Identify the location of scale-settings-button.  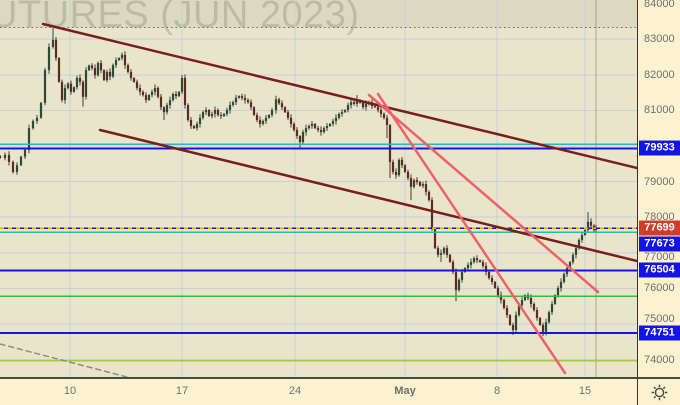
(658, 391).